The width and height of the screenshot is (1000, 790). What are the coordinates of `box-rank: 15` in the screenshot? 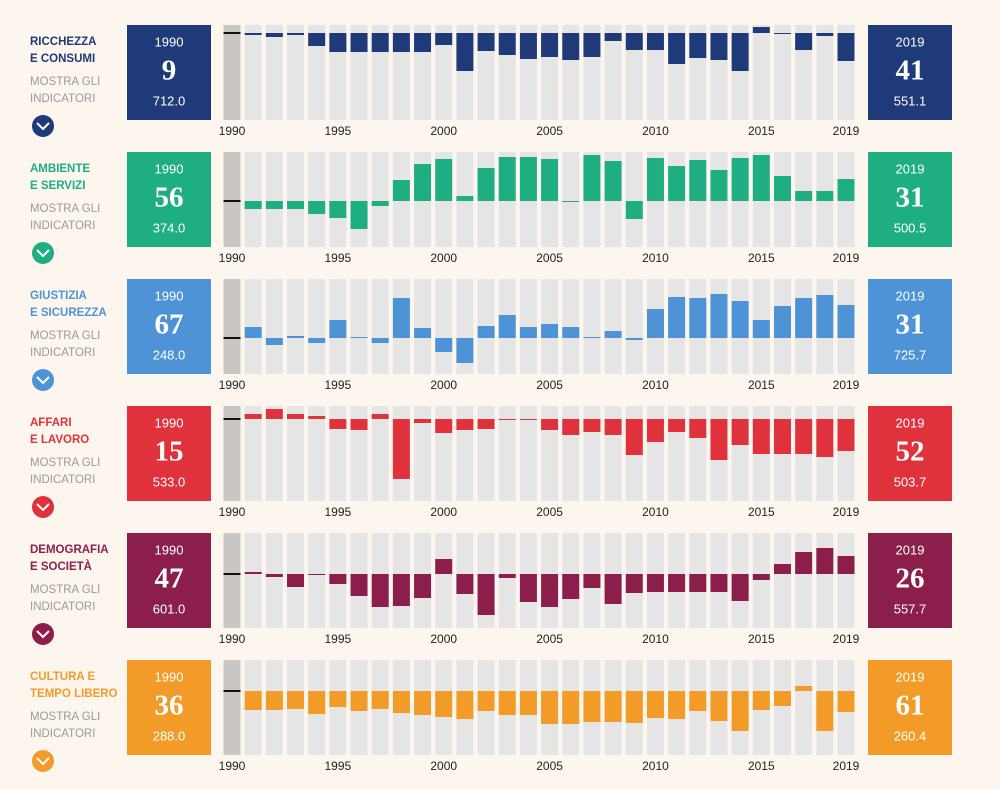 It's located at (169, 452).